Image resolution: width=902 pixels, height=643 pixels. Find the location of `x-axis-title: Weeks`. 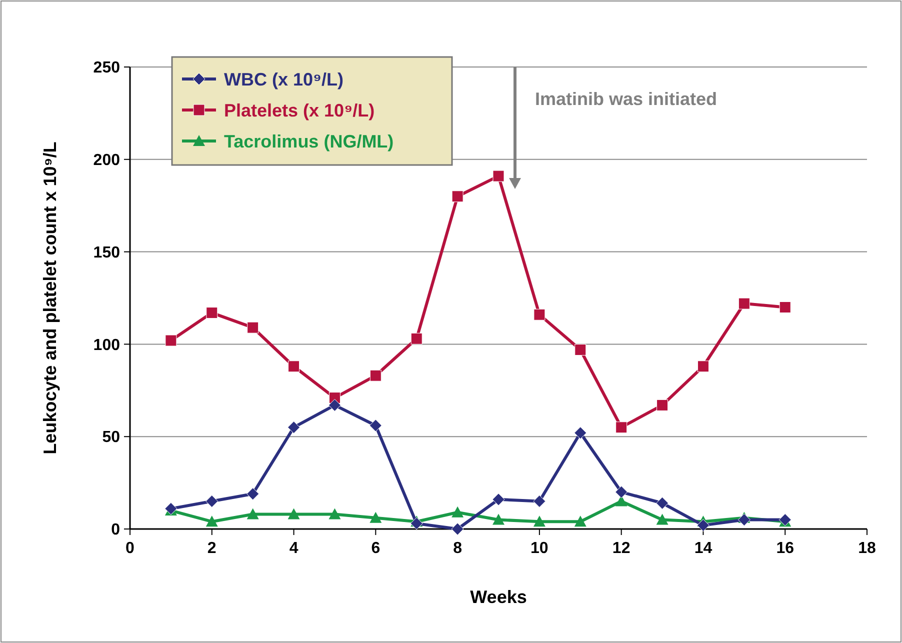

x-axis-title: Weeks is located at coordinates (498, 597).